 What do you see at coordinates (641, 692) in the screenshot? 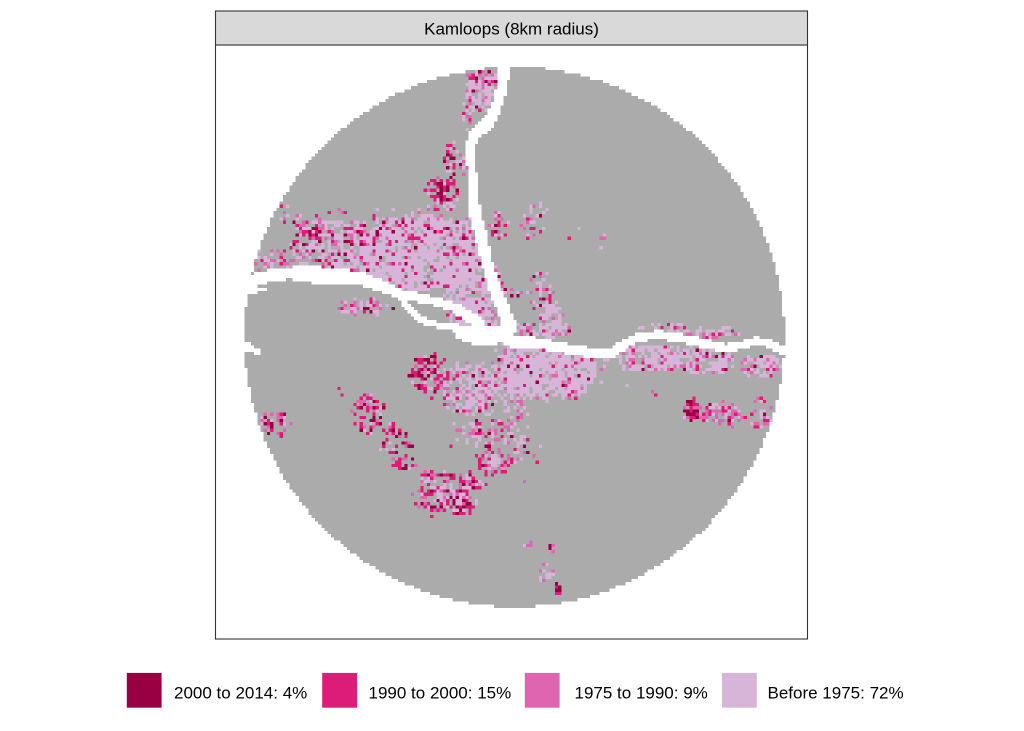
I see `svg-text: 1975 to 1990: 9%` at bounding box center [641, 692].